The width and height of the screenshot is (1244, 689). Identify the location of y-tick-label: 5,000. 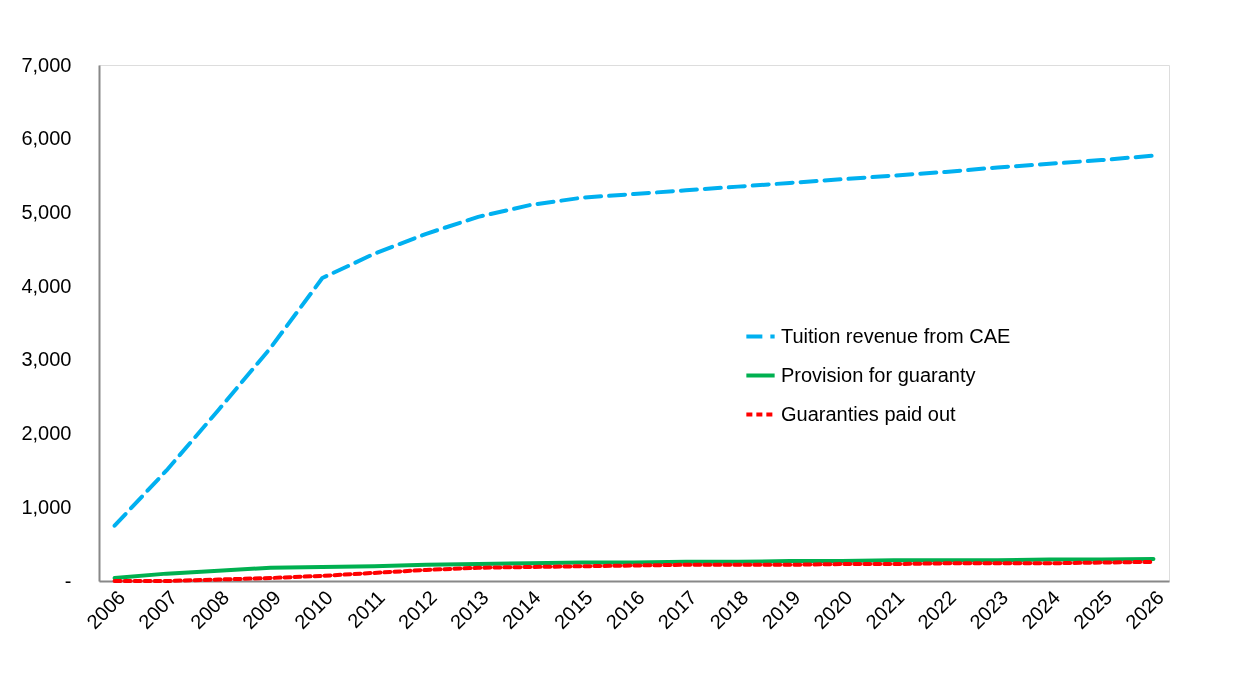
(46, 211).